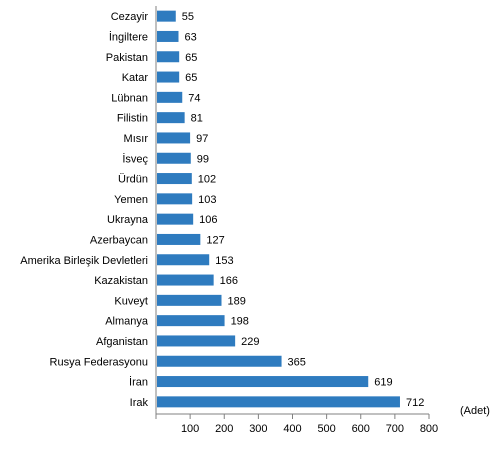 Image resolution: width=496 pixels, height=450 pixels. I want to click on x-tick-label: 200, so click(224, 429).